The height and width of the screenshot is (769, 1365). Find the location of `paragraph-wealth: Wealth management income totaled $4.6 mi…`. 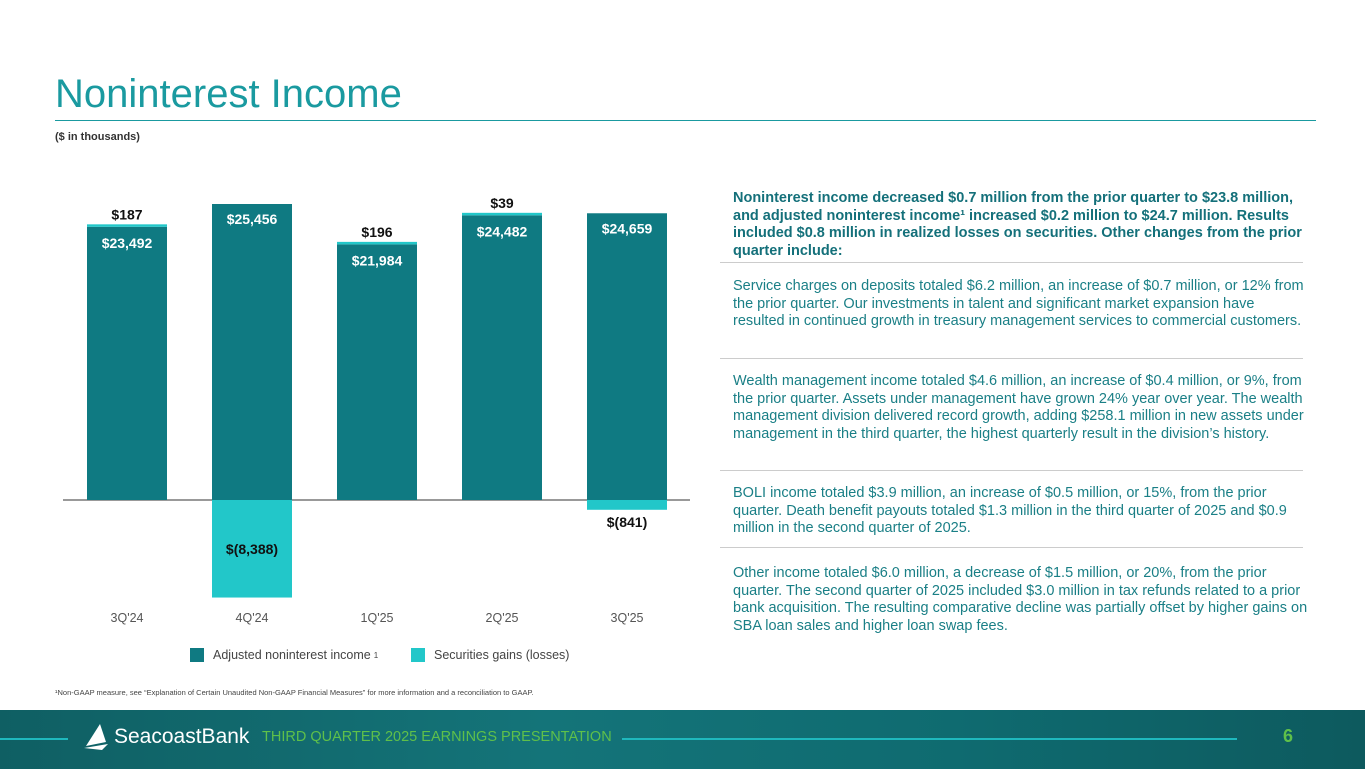

paragraph-wealth: Wealth management income totaled $4.6 mi… is located at coordinates (1018, 407).